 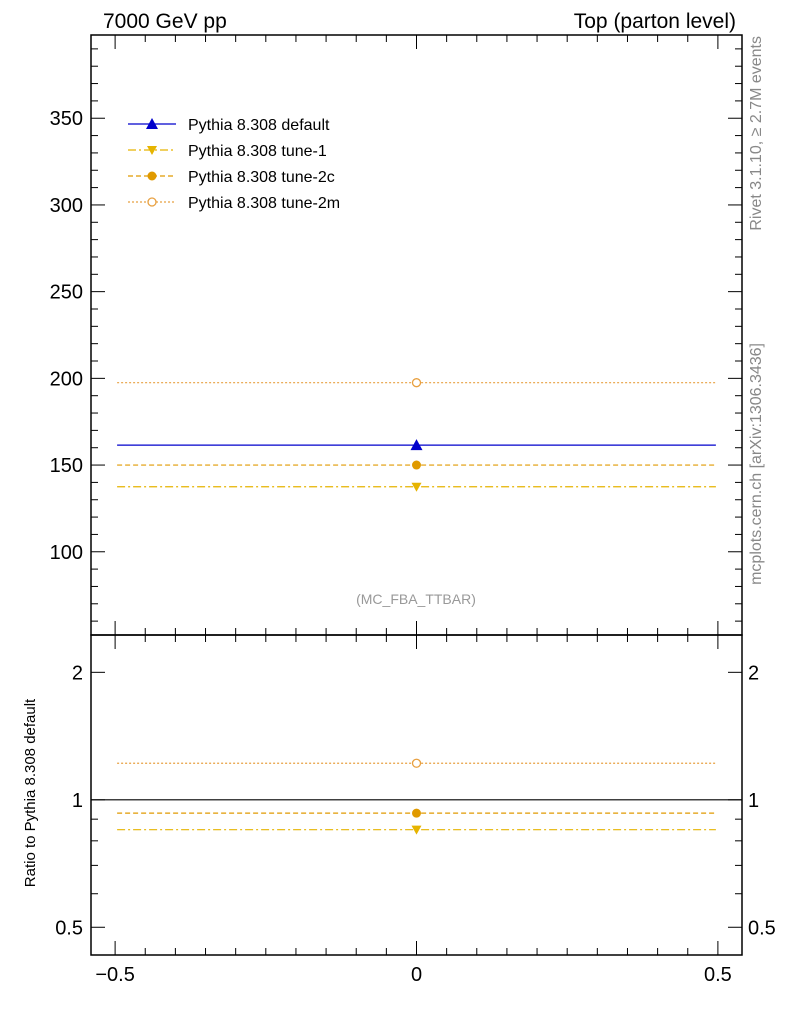 I want to click on main-y-tick-label: 350, so click(x=66, y=119).